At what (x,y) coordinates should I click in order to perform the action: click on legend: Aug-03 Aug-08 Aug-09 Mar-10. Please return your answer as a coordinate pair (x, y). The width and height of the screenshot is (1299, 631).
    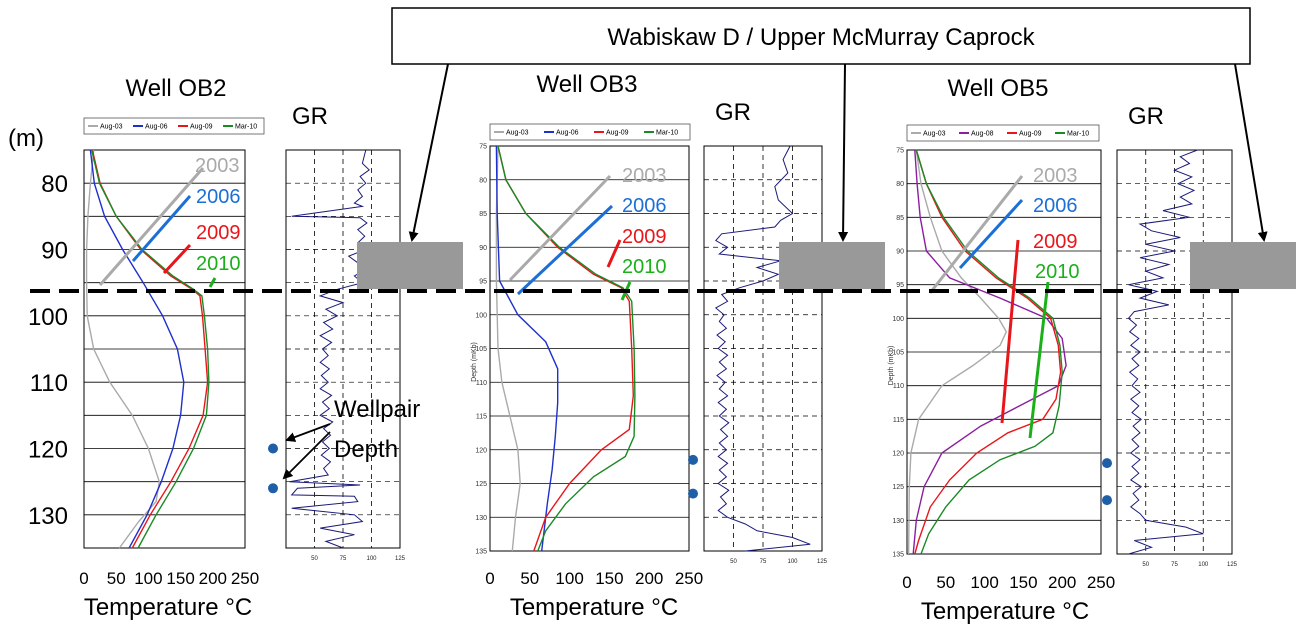
    Looking at the image, I should click on (1003, 133).